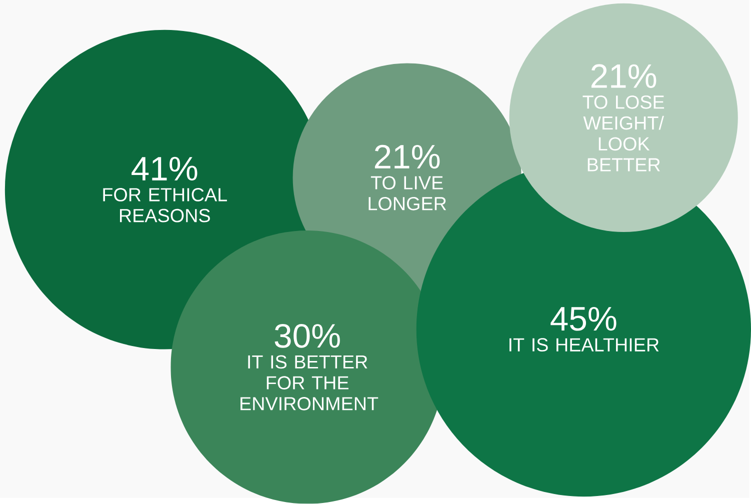 Image resolution: width=751 pixels, height=504 pixels. Describe the element at coordinates (165, 205) in the screenshot. I see `category-label: FOR ETHICAL REASONS` at that location.